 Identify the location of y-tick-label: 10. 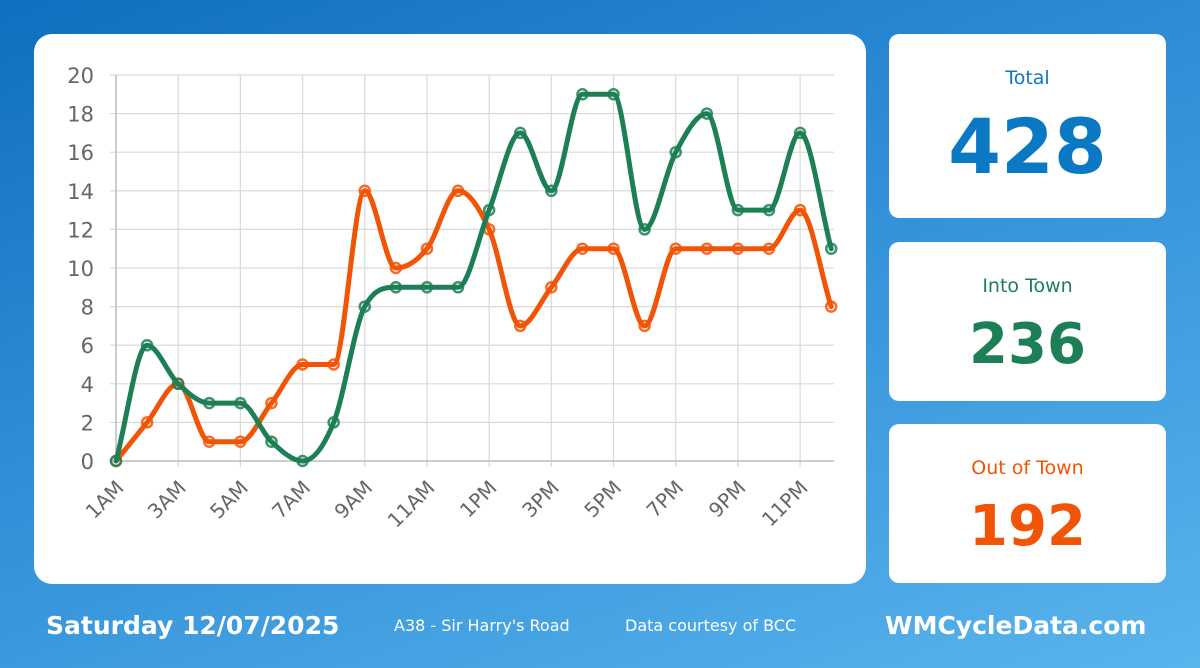
(80, 269).